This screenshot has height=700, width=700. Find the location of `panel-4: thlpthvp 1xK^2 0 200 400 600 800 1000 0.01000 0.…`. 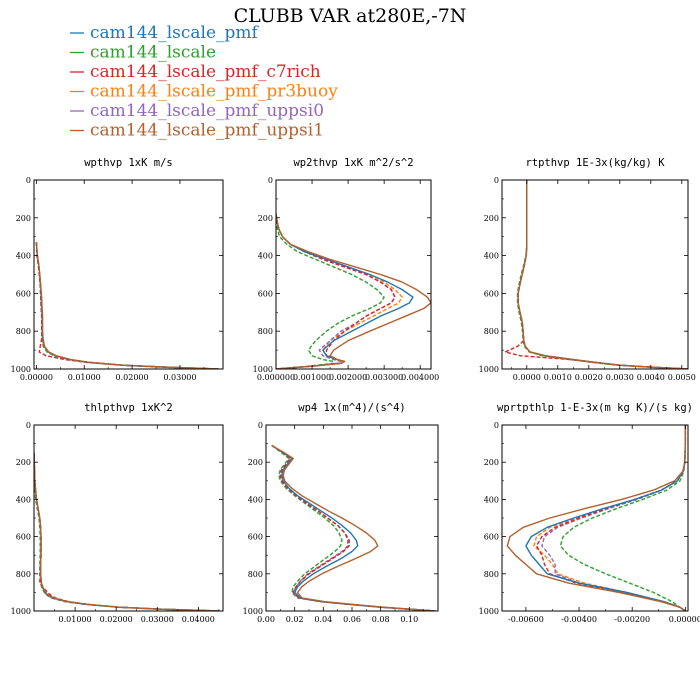

panel-4: thlpthvp 1xK^2 0 200 400 600 800 1000 0.01000 0.… is located at coordinates (117, 513).